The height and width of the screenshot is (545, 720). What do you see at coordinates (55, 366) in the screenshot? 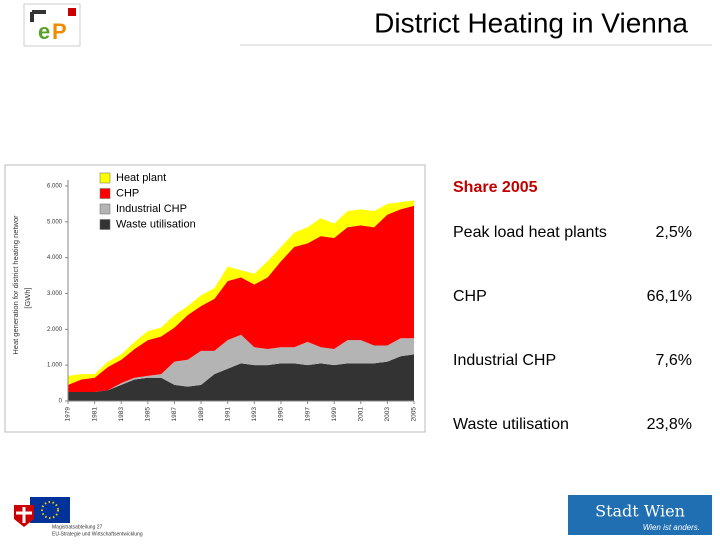
I see `y-tick-label: 1.000` at bounding box center [55, 366].